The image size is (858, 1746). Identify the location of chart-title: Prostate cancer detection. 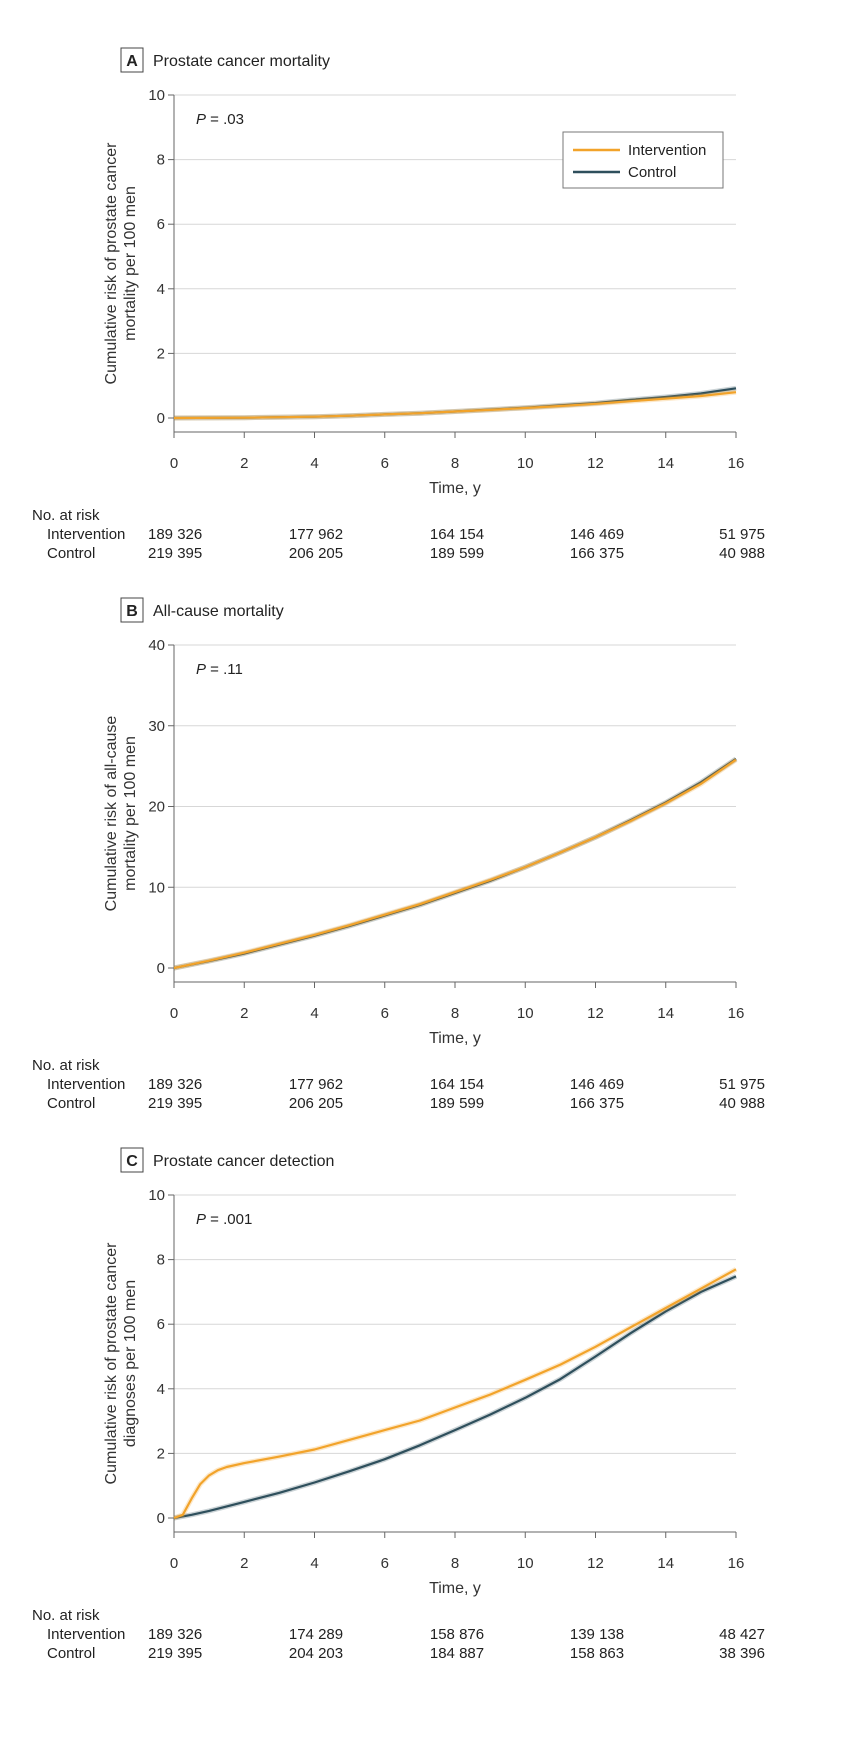
(243, 1161).